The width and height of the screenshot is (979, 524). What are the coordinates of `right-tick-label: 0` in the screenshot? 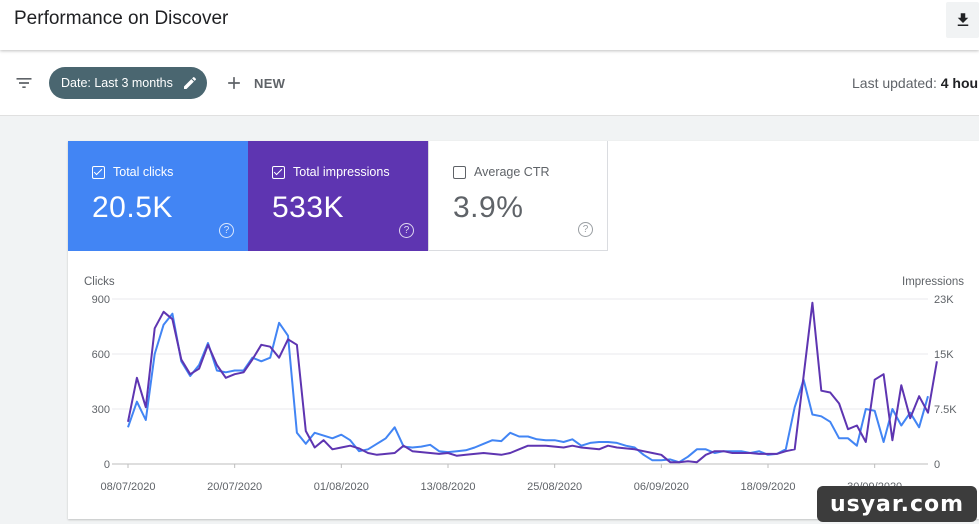 It's located at (937, 465).